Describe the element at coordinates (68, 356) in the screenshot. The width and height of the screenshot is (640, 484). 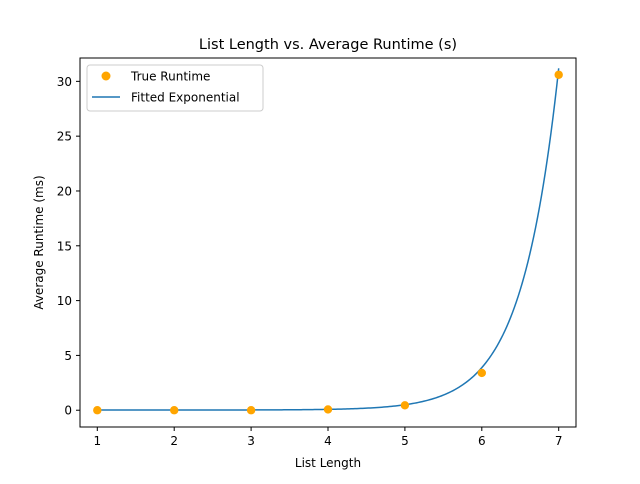
I see `y-tick-label: 5` at that location.